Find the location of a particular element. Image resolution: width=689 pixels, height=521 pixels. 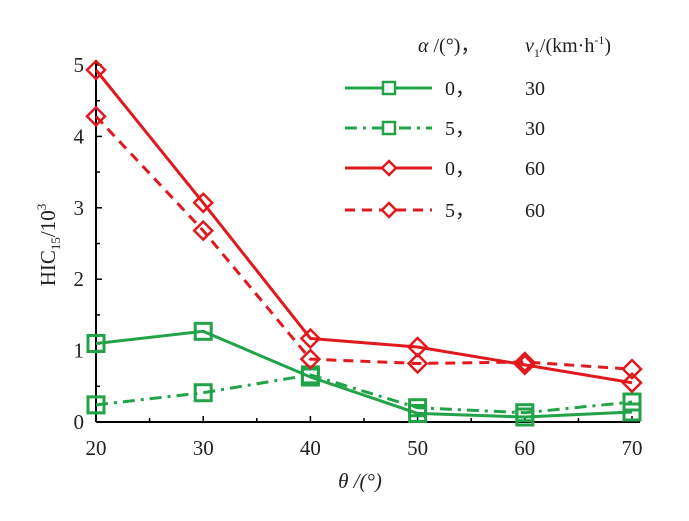

x-tick-label: 40 is located at coordinates (310, 448).